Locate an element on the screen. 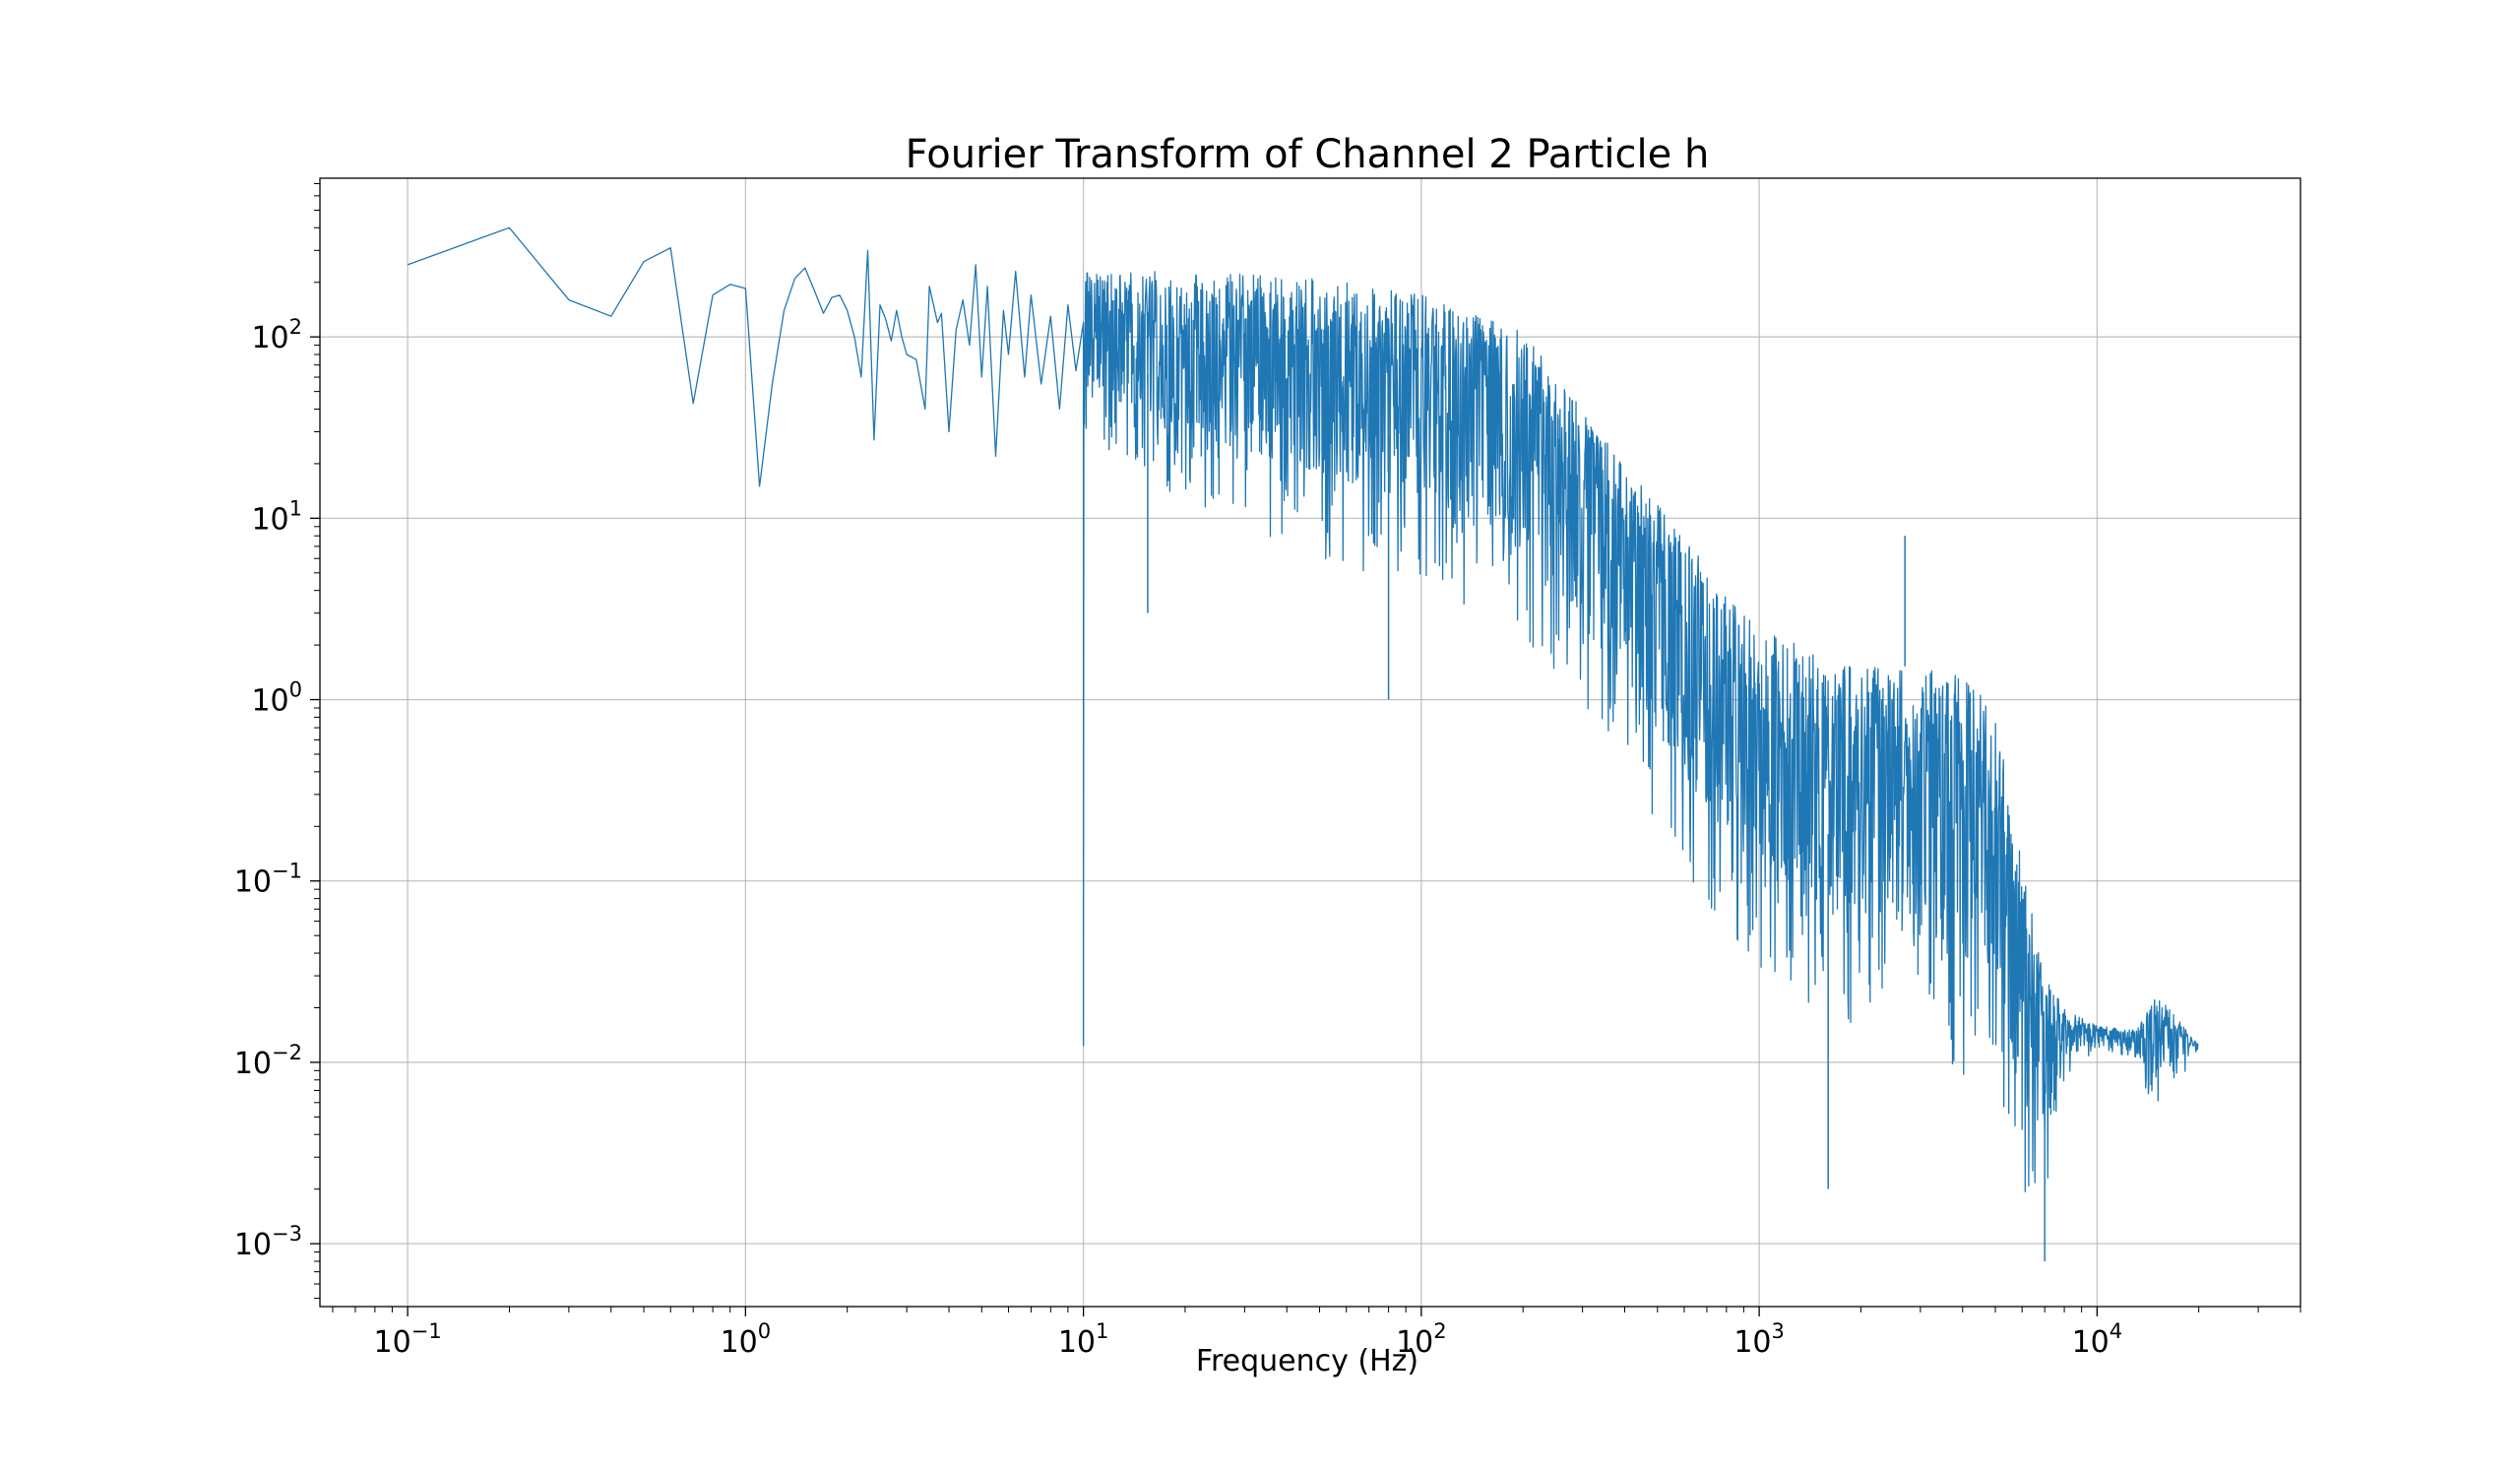 The width and height of the screenshot is (2520, 1472). x-axis-label: Frequency (Hz) is located at coordinates (1307, 1361).